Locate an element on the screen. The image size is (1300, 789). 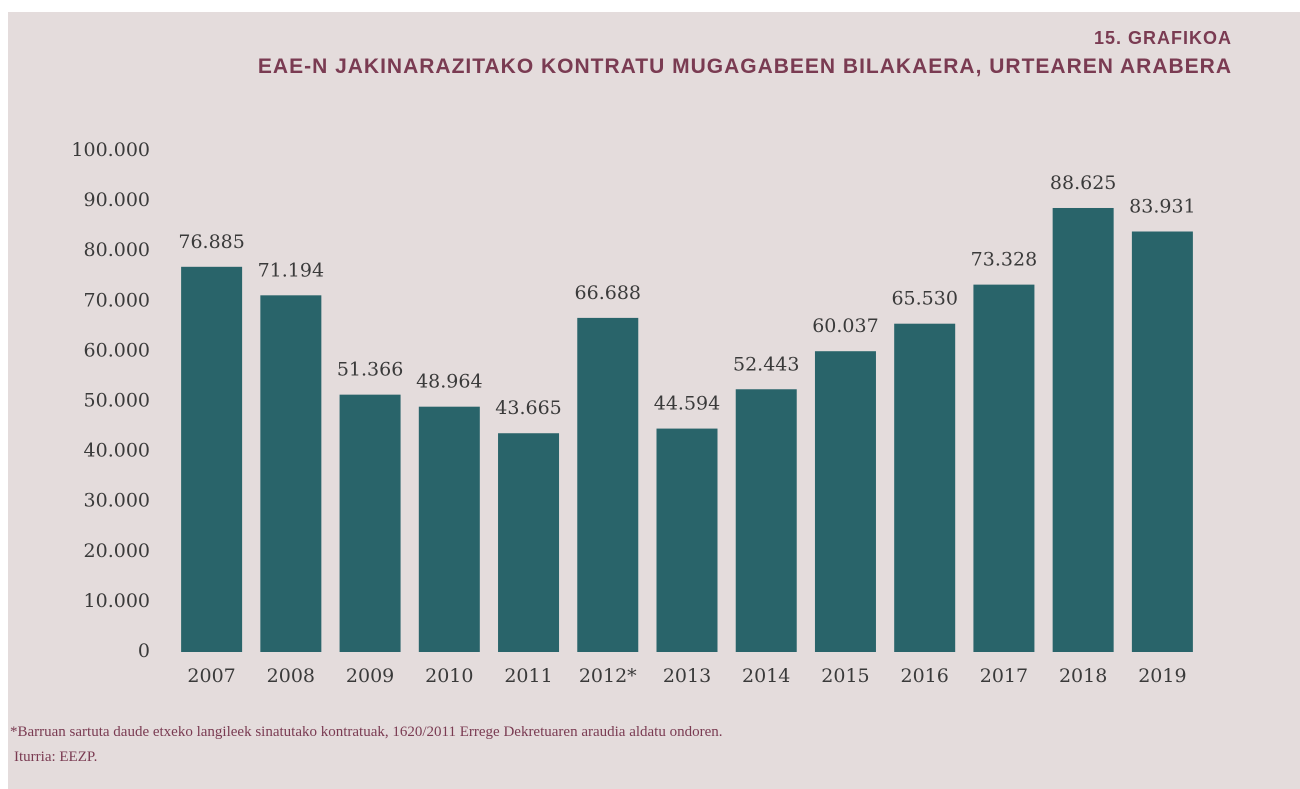
y-tick-label: 50.000 is located at coordinates (117, 401).